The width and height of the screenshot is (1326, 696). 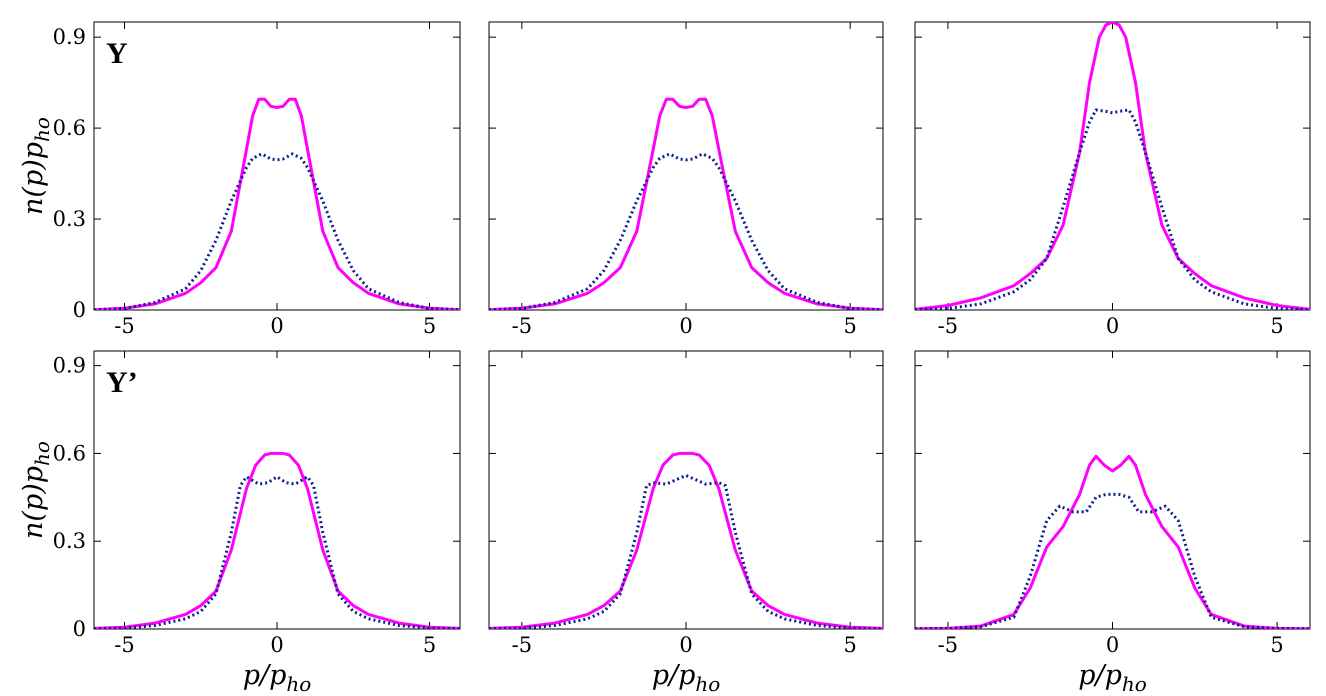 I want to click on panel-label: Y’, so click(x=122, y=382).